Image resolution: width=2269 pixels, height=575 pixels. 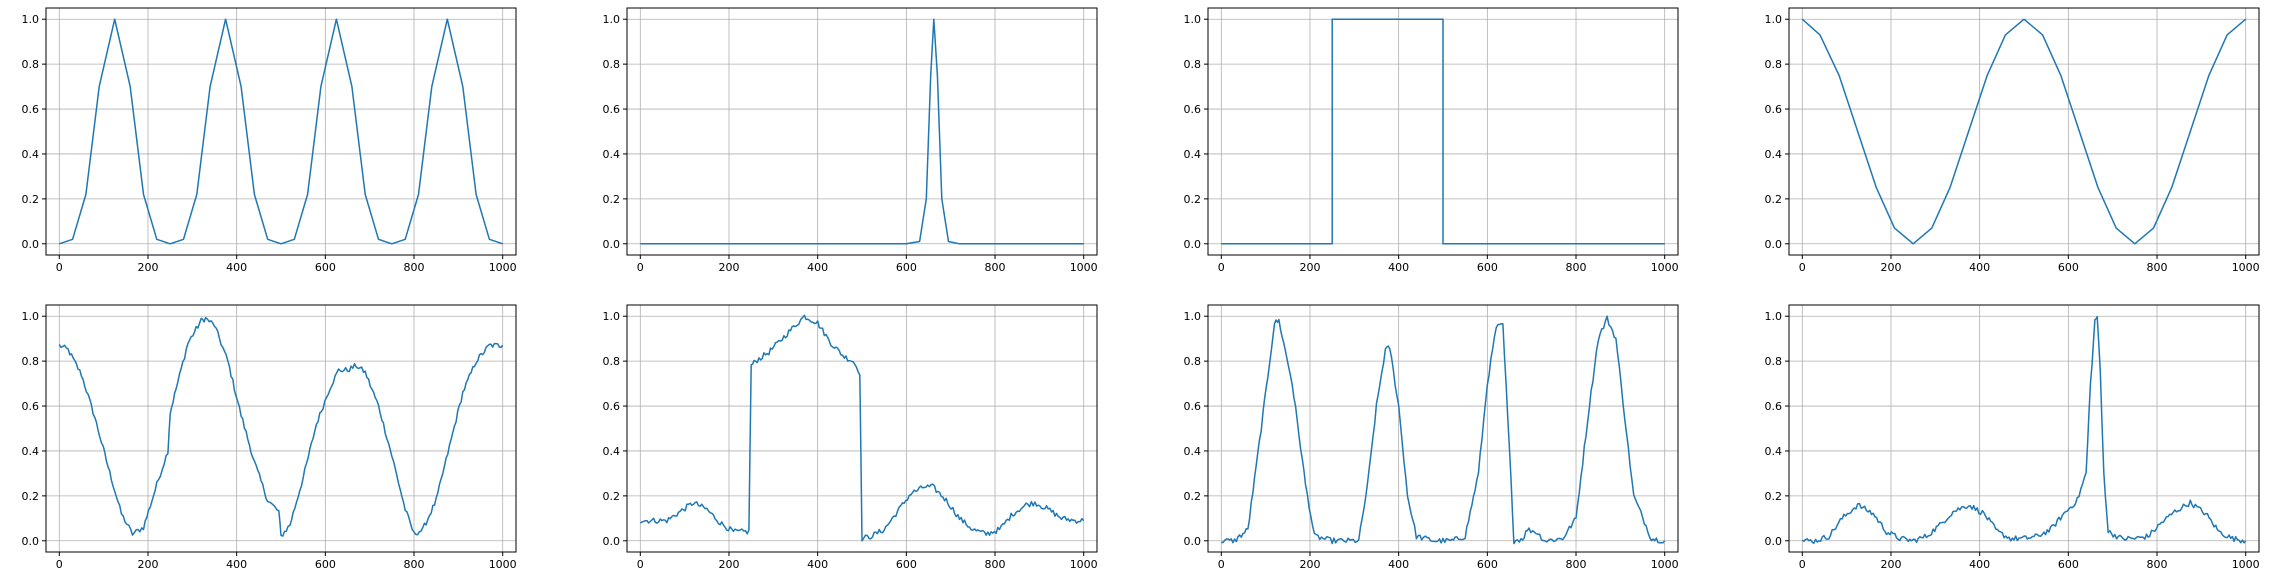 I want to click on subplot-4: 0 200 400 600 800 1000 0.0 0.2 0.4 0.6 0.8 1.0, so click(x=2012, y=140).